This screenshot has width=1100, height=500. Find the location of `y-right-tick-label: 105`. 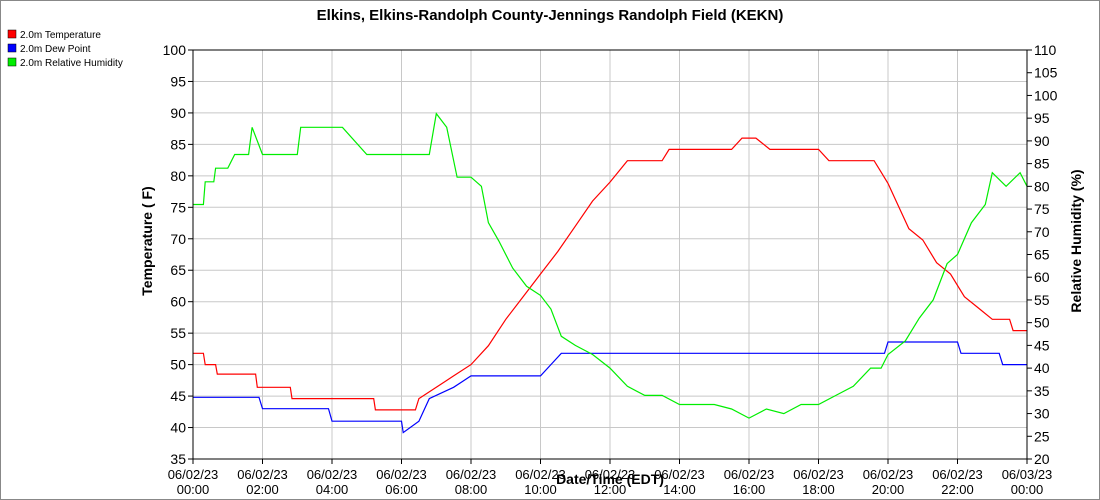

y-right-tick-label: 105 is located at coordinates (1046, 73).